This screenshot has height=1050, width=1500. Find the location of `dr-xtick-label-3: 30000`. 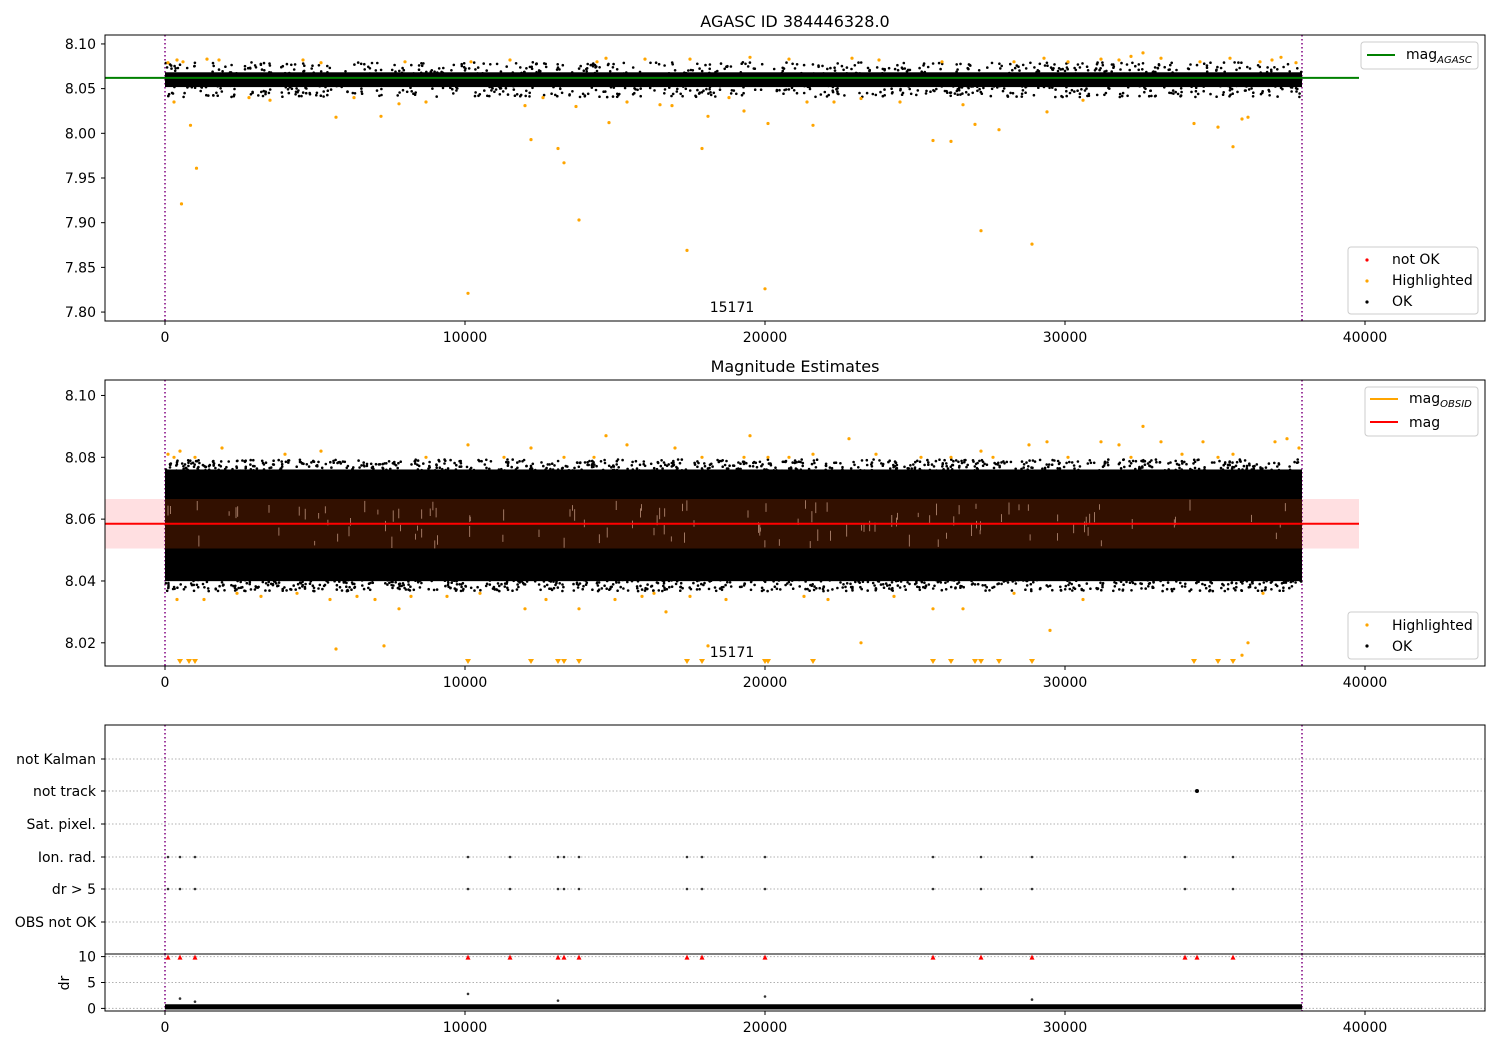

dr-xtick-label-3: 30000 is located at coordinates (1065, 1028).